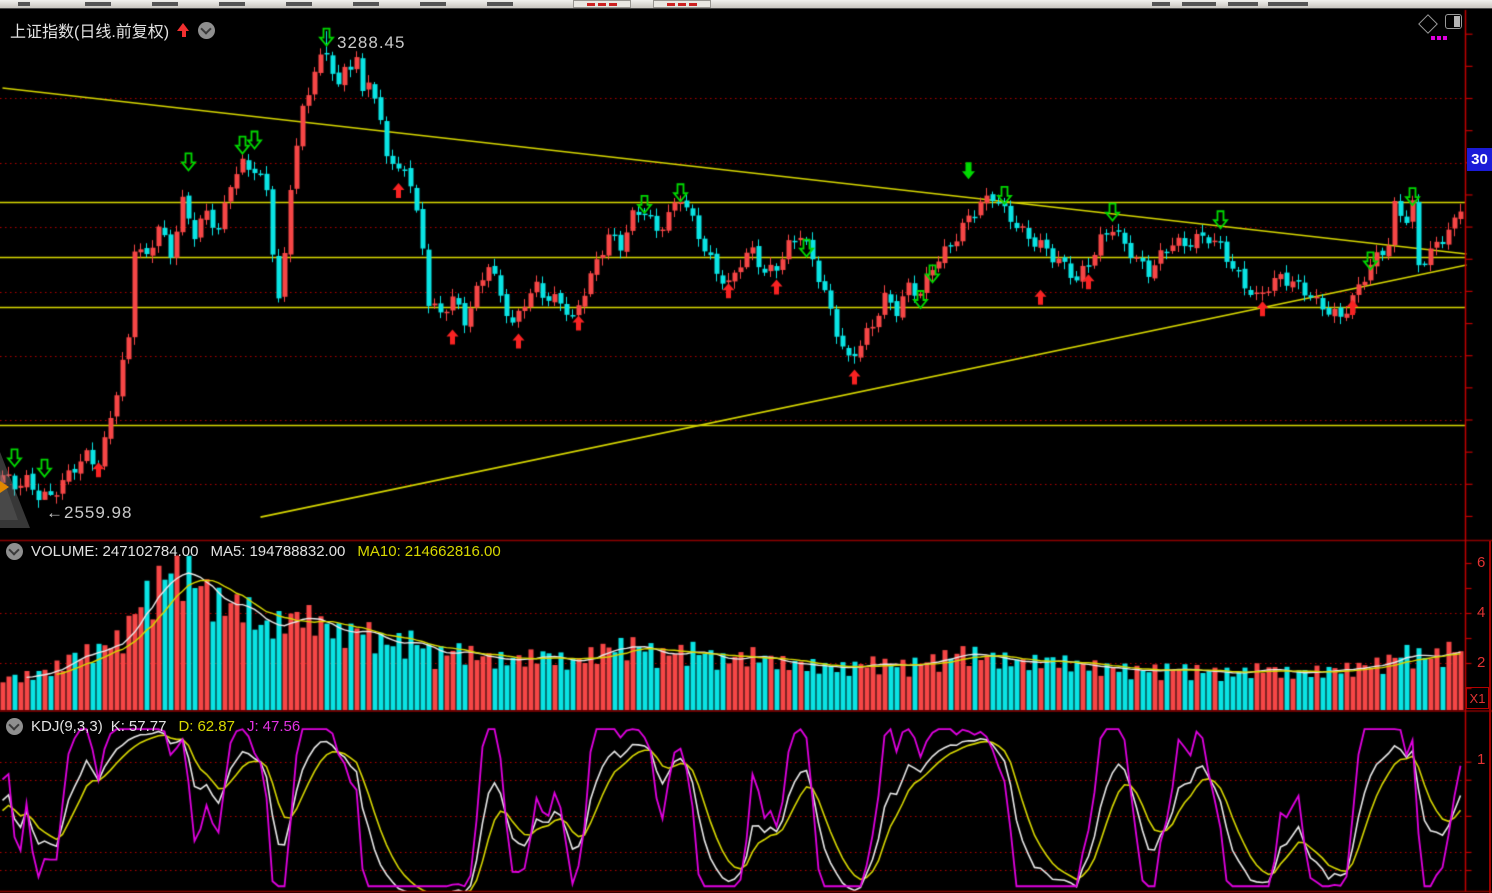  I want to click on menu-bar, so click(746, 4).